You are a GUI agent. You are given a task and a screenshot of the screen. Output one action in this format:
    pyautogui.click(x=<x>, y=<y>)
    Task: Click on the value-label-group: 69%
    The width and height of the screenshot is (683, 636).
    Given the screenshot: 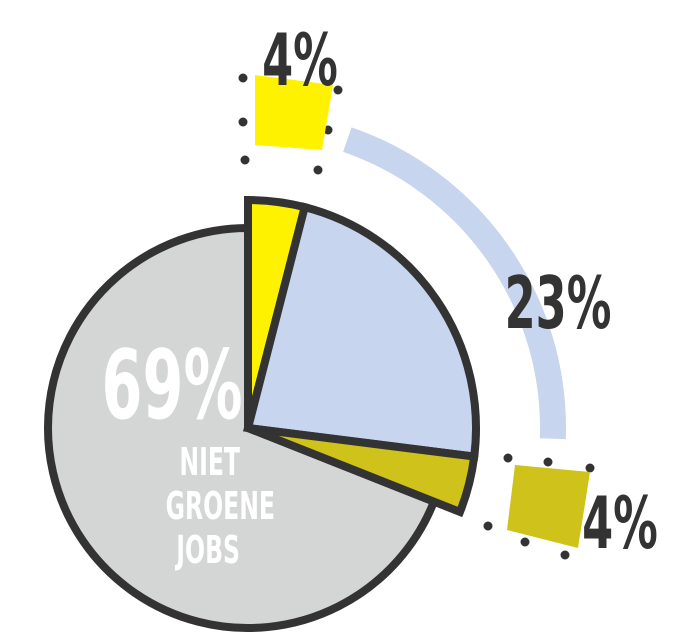 What is the action you would take?
    pyautogui.click(x=172, y=385)
    